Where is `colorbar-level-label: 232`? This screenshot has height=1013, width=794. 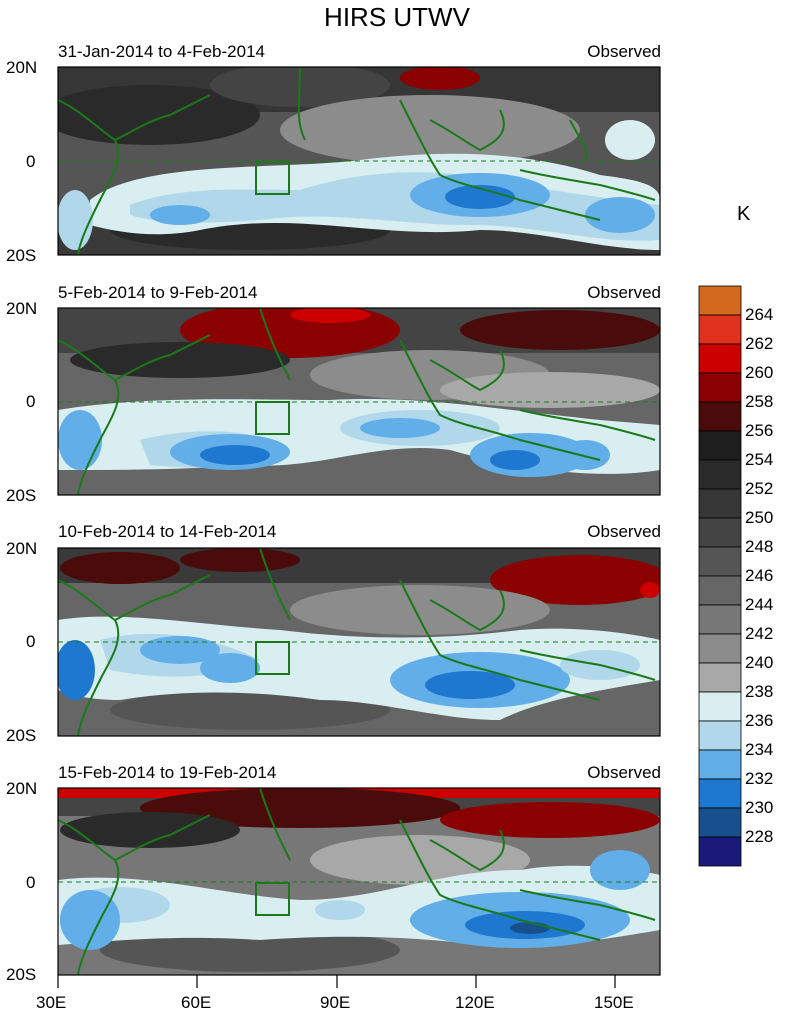
colorbar-level-label: 232 is located at coordinates (759, 778).